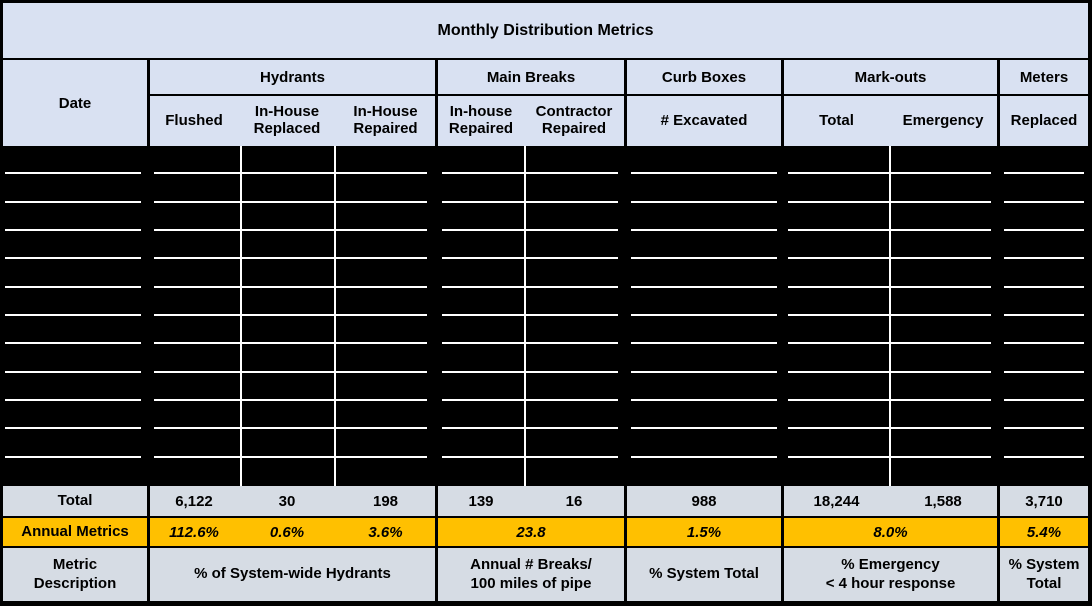 Image resolution: width=1092 pixels, height=606 pixels. What do you see at coordinates (890, 532) in the screenshot?
I see `annual-markouts-value: 8.0%` at bounding box center [890, 532].